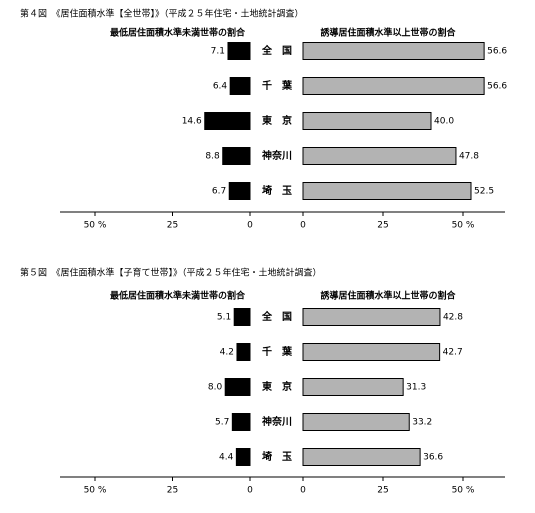 Image resolution: width=535 pixels, height=513 pixels. I want to click on data-label: 4.4, so click(226, 458).